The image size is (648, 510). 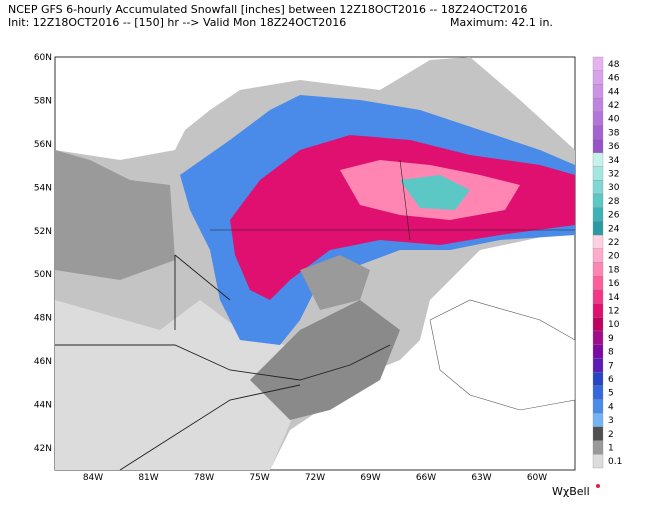 What do you see at coordinates (611, 435) in the screenshot?
I see `colorbar-label: 2` at bounding box center [611, 435].